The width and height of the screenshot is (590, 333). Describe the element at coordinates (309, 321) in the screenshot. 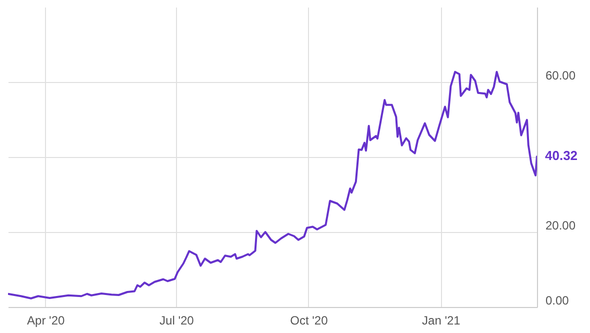

I see `x-tick-label: Oct '20` at that location.